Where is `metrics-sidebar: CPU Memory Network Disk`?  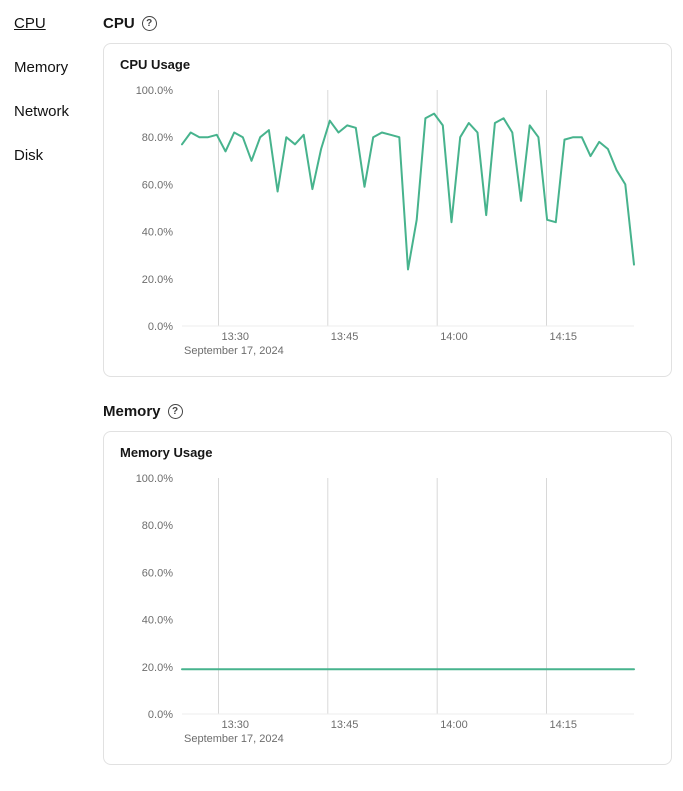
metrics-sidebar: CPU Memory Network Disk is located at coordinates (51, 403).